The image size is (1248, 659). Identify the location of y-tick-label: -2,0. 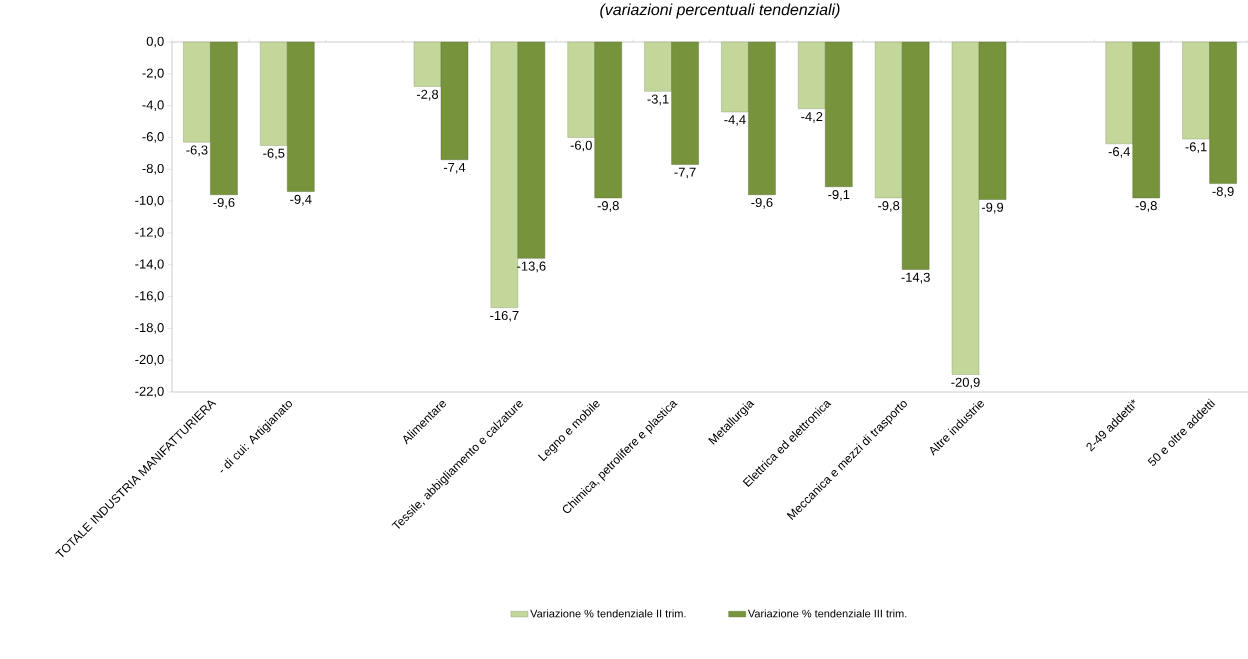
(153, 74).